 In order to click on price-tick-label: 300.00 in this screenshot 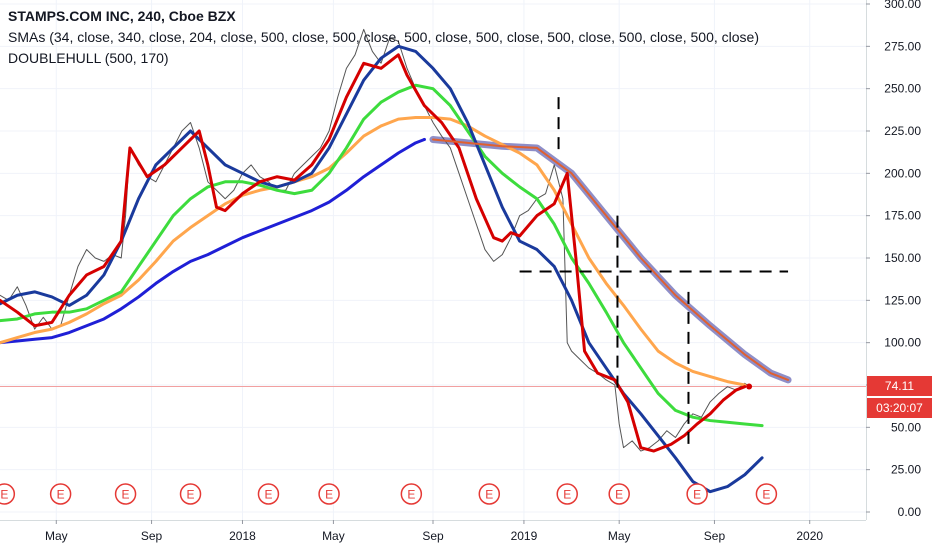, I will do `click(902, 5)`.